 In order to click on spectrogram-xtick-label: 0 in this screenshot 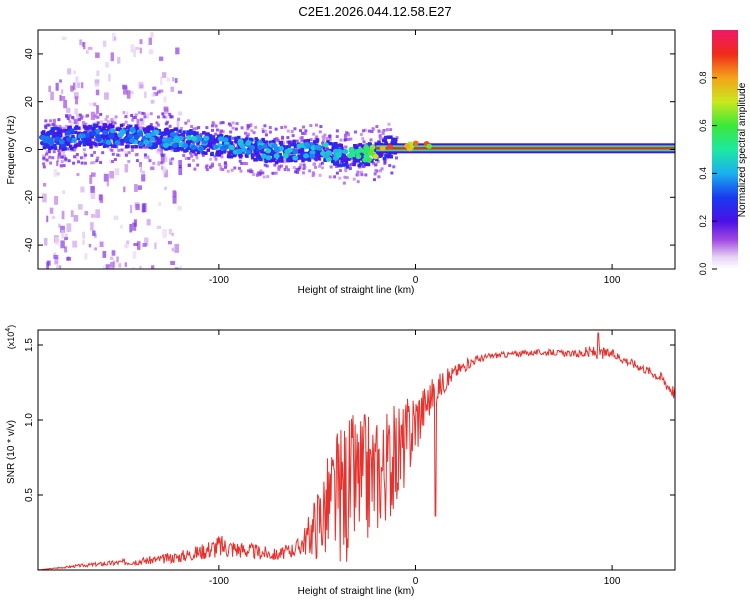, I will do `click(416, 280)`.